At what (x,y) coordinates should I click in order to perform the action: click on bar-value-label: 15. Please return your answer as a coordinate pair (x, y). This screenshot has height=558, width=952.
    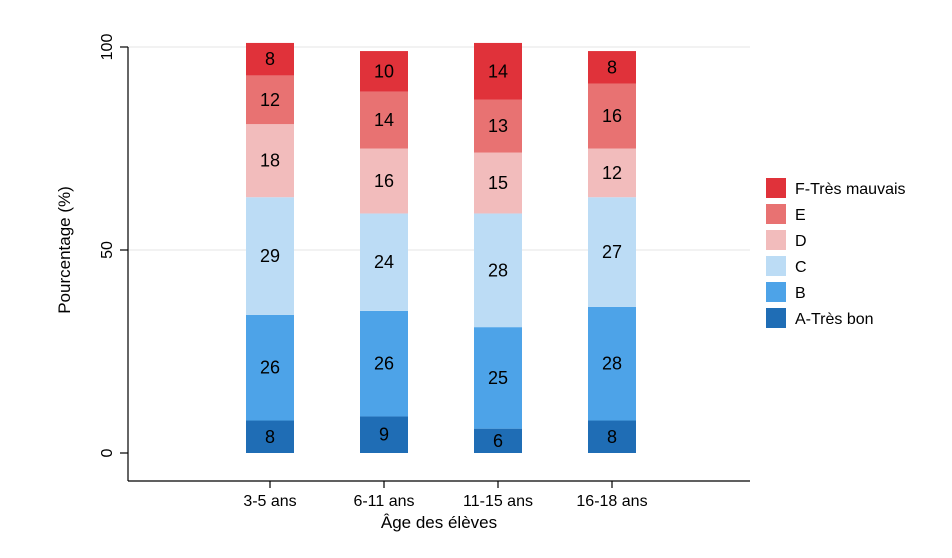
    Looking at the image, I should click on (498, 183).